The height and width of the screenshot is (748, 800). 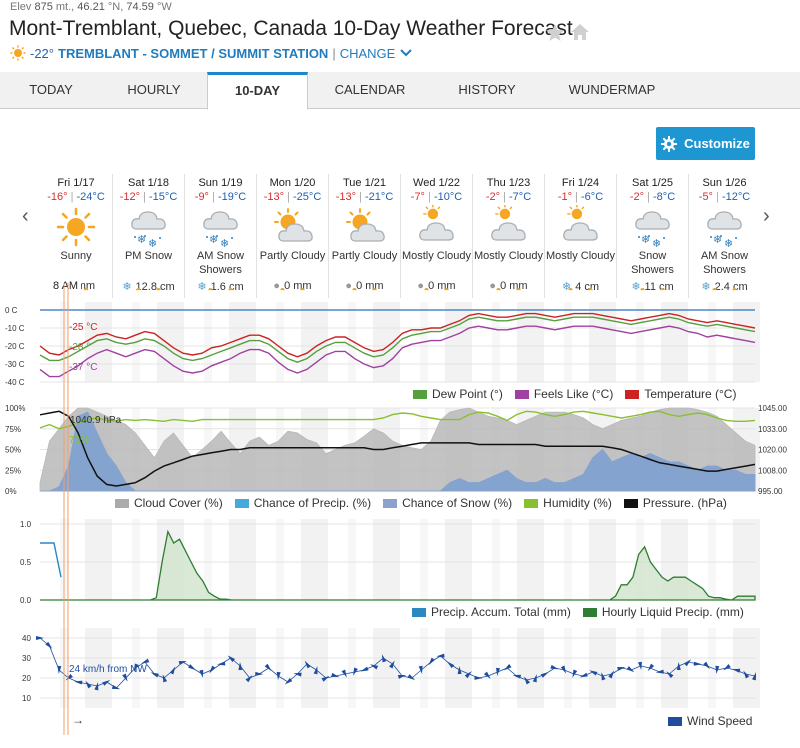 I want to click on y-tick-label: 1.0, so click(x=26, y=524).